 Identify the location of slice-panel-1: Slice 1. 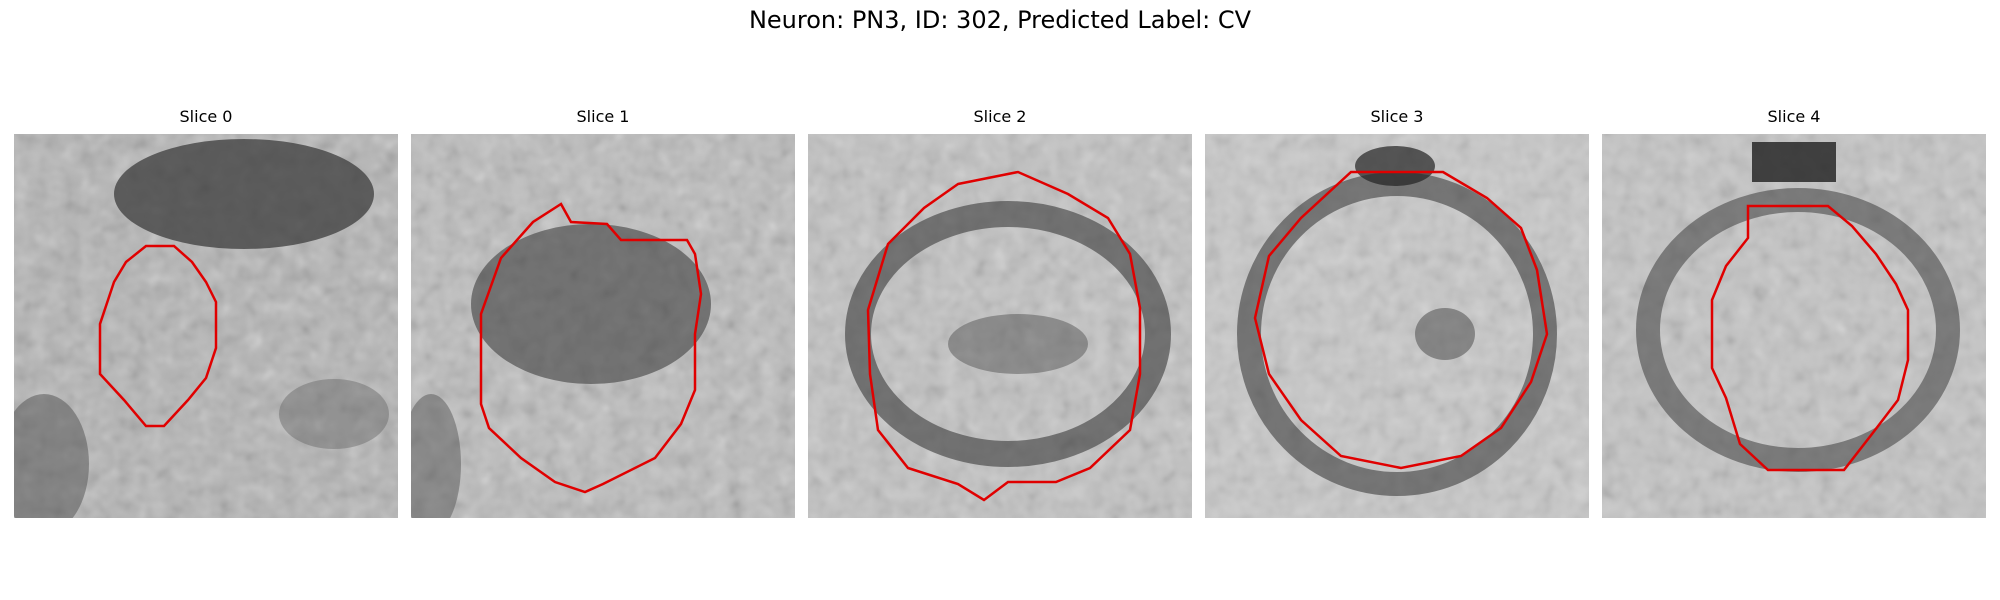
(603, 312).